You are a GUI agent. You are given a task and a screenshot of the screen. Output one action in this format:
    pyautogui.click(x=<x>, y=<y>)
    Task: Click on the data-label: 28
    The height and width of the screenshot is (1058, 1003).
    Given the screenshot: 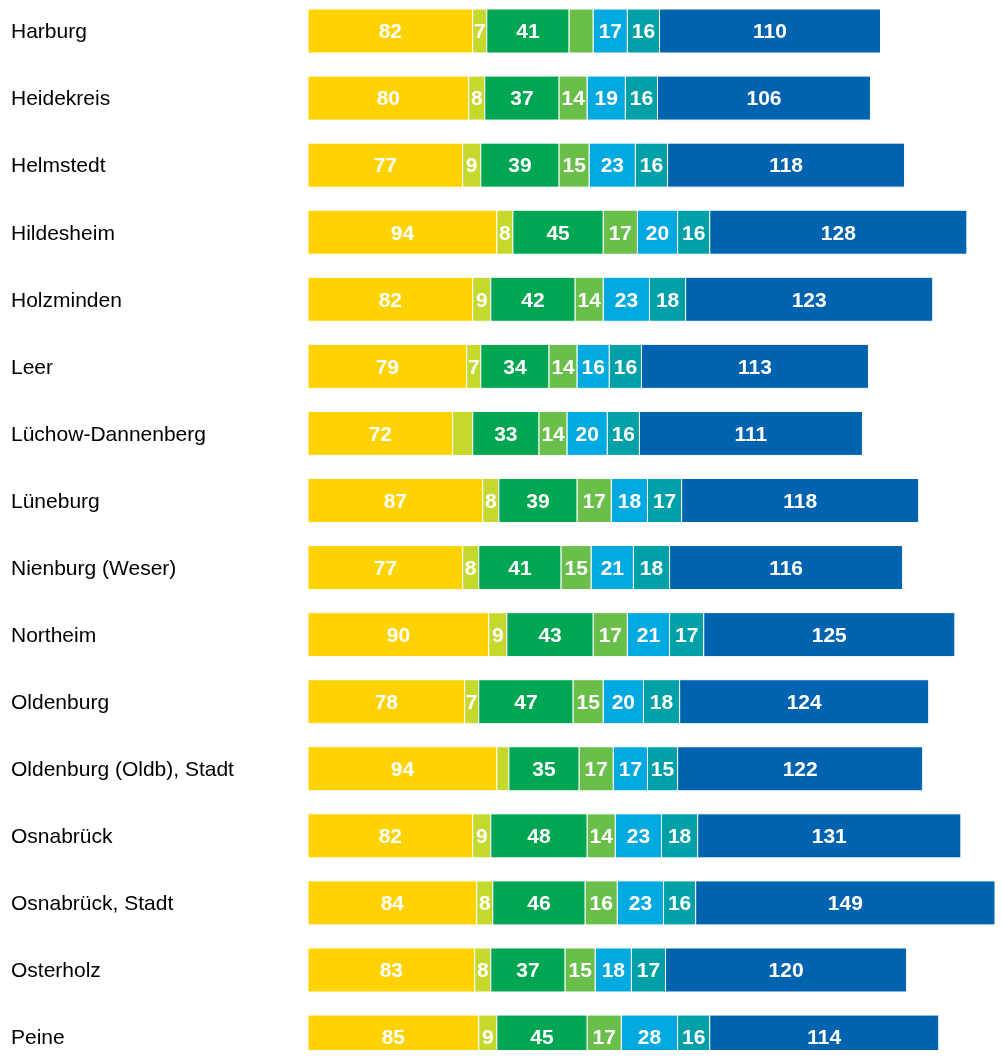 What is the action you would take?
    pyautogui.click(x=649, y=1037)
    